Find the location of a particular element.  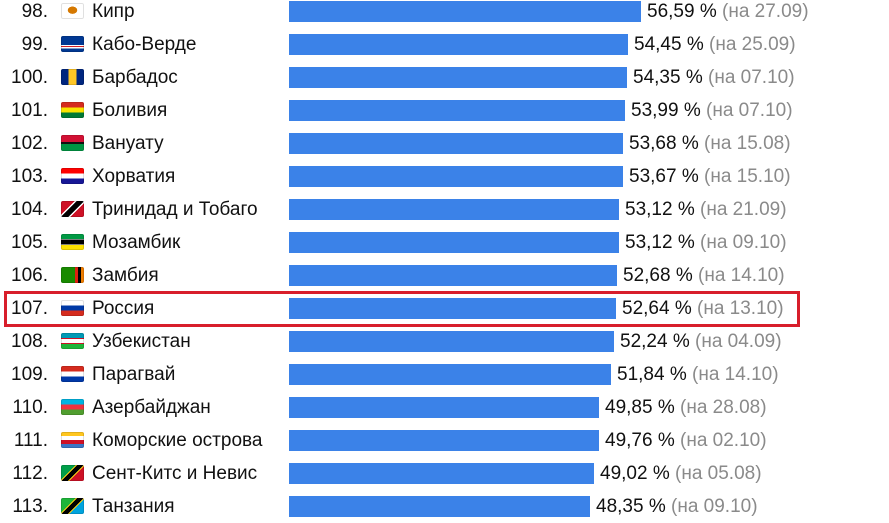

saint-kitts-and-nevis-flag-icon is located at coordinates (72, 473).